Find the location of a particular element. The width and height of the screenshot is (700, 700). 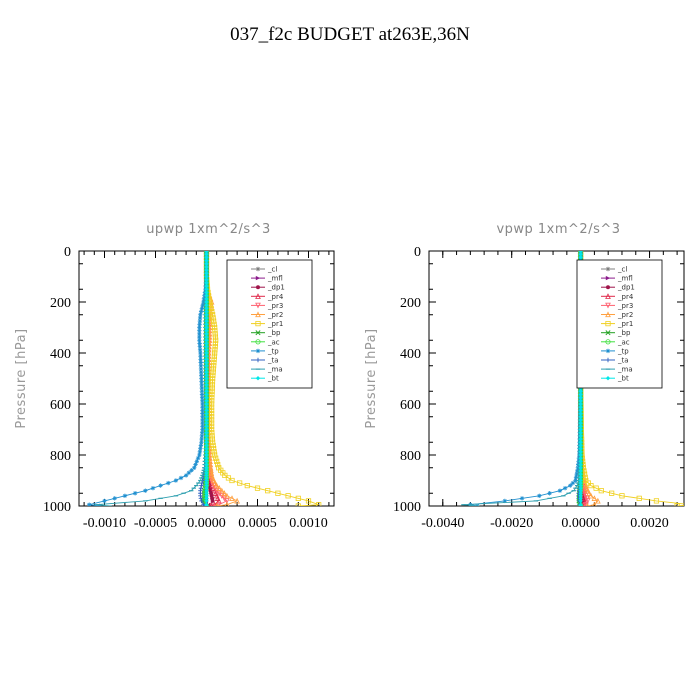

x-tick-label: -0.0005 is located at coordinates (155, 523).